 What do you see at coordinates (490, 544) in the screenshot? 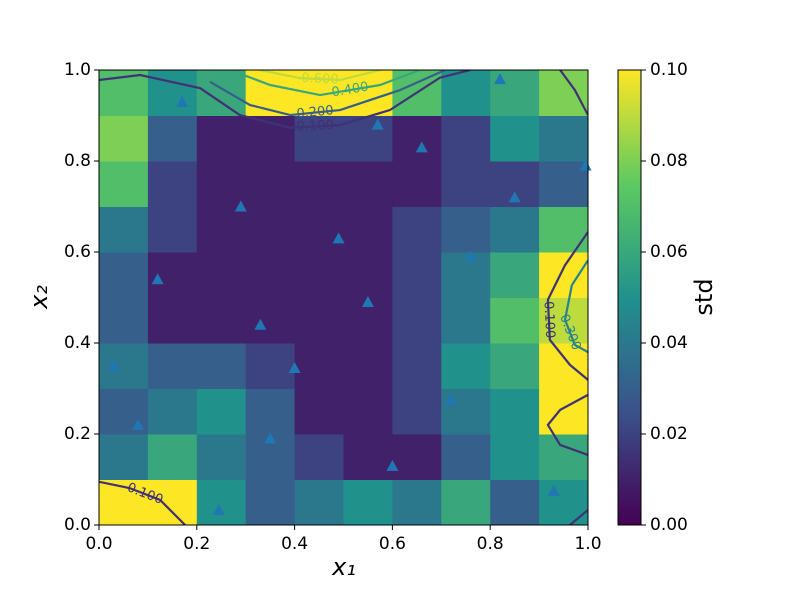
I see `x-tick-label: 0.8` at bounding box center [490, 544].